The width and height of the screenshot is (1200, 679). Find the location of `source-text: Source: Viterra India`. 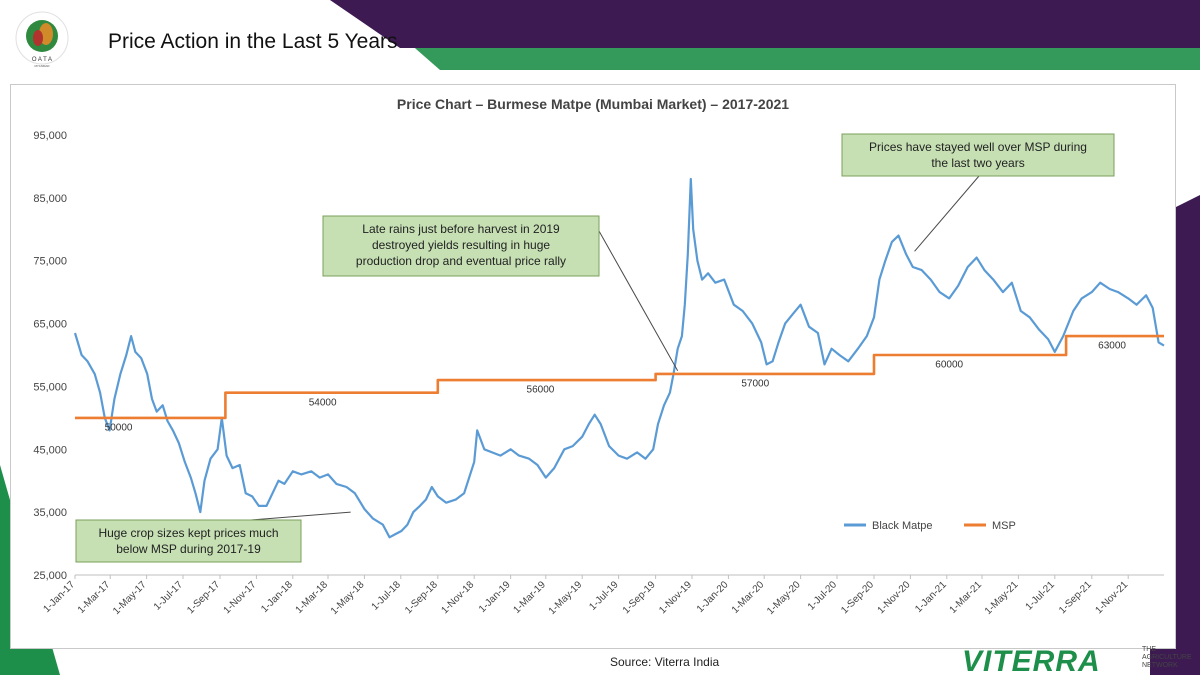

source-text: Source: Viterra India is located at coordinates (665, 662).